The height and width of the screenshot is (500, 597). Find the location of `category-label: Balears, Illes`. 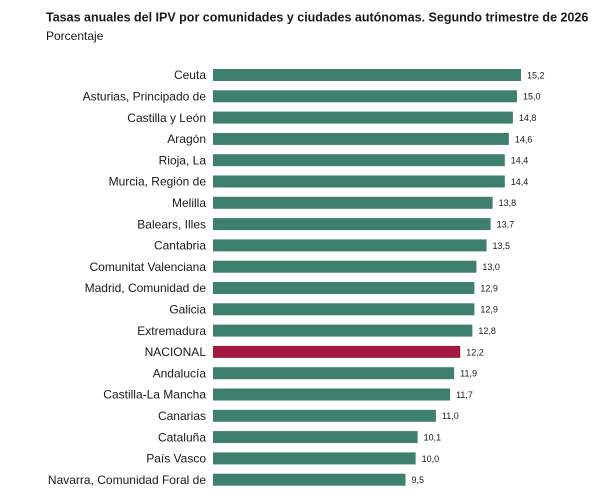

category-label: Balears, Illes is located at coordinates (171, 224).